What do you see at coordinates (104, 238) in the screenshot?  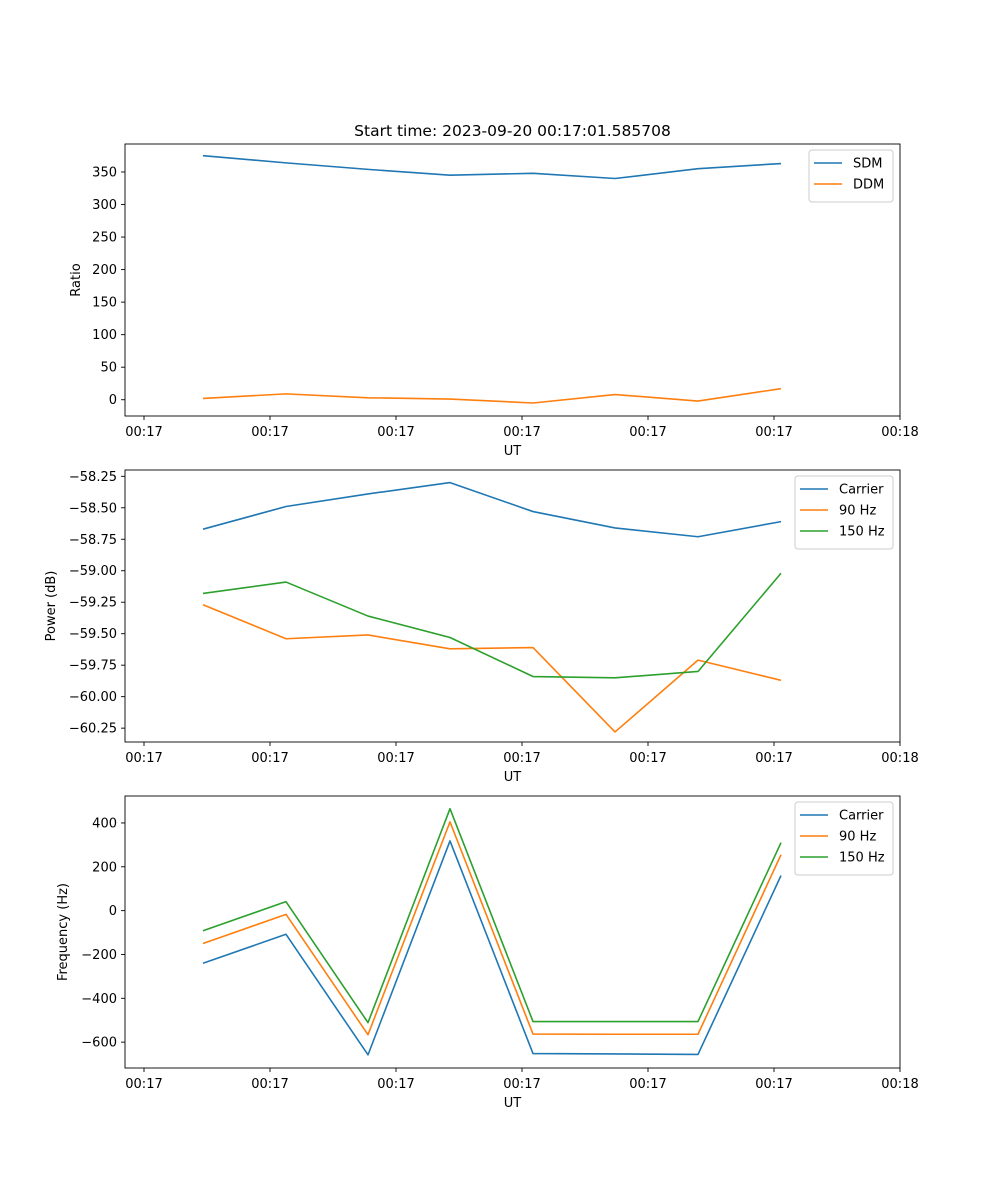 I see `y-tick-label: 250` at bounding box center [104, 238].